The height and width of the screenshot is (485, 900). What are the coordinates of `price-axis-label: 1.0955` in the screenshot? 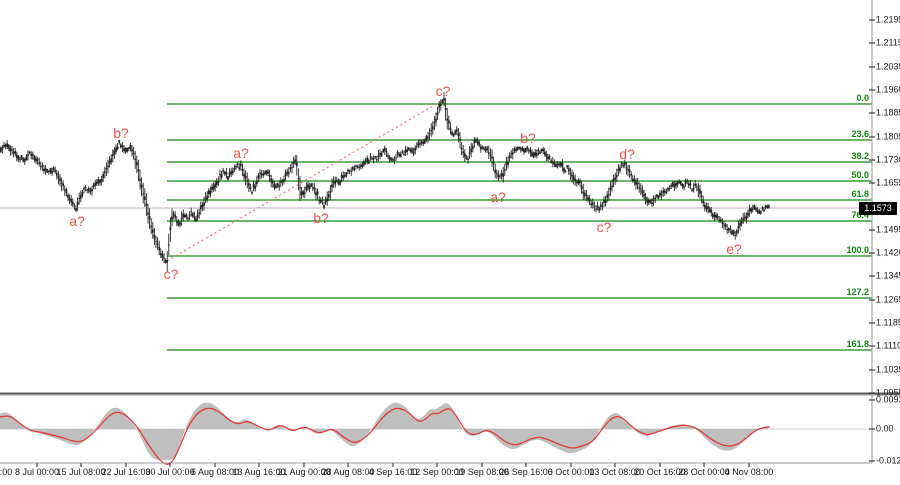 It's located at (888, 392).